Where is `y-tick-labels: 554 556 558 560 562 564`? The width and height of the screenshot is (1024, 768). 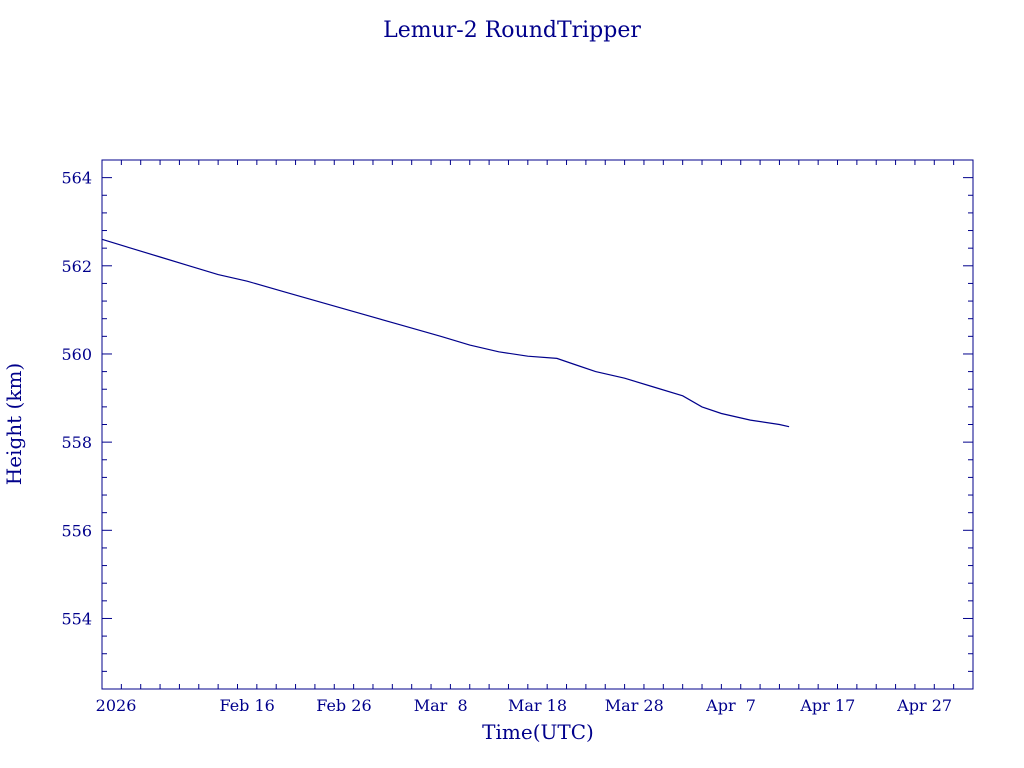
y-tick-labels: 554 556 558 560 562 564 is located at coordinates (76, 399).